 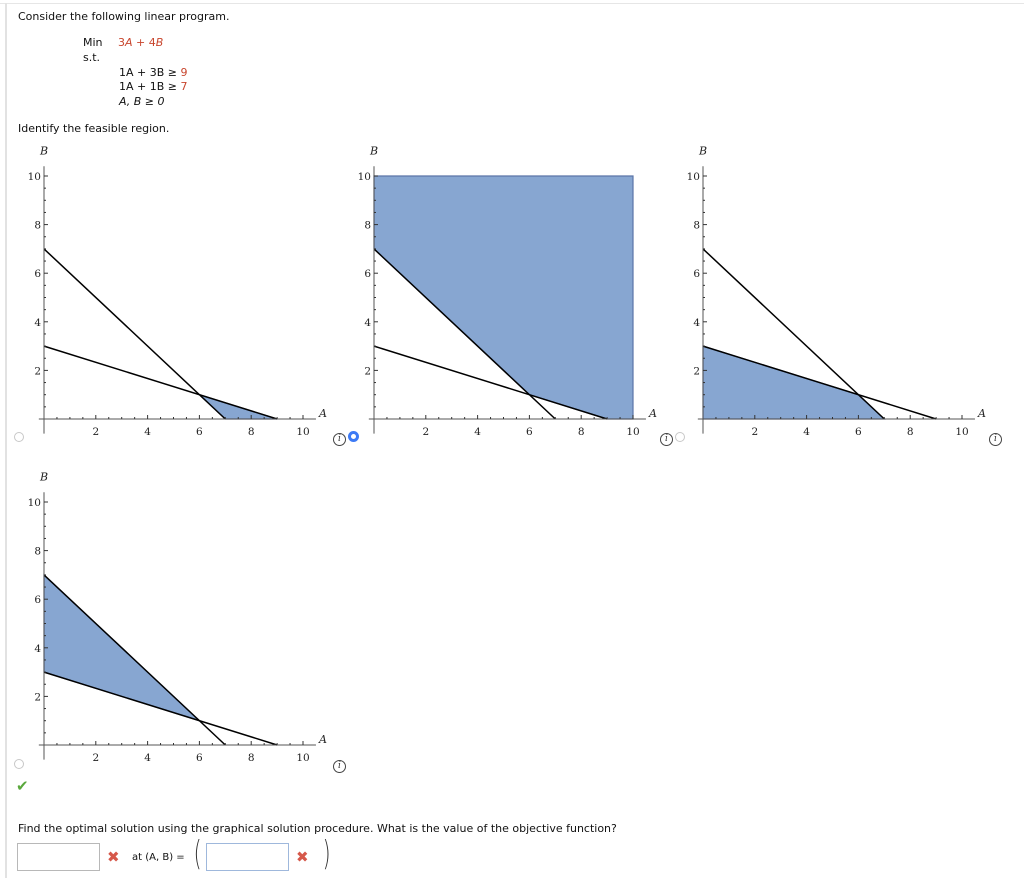 I want to click on option-1-info-icon: i, so click(x=339, y=439).